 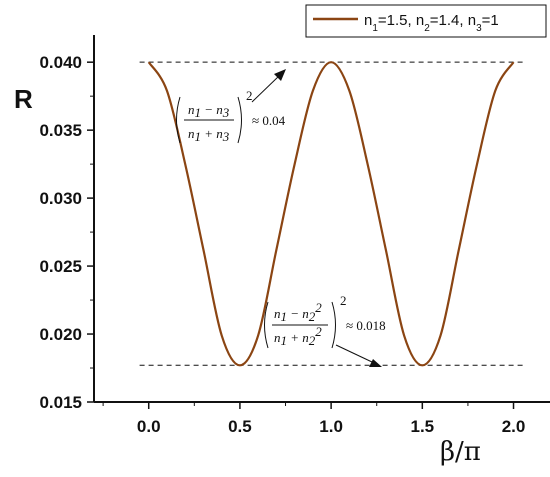 What do you see at coordinates (60, 198) in the screenshot?
I see `y-tick-label: 0.030` at bounding box center [60, 198].